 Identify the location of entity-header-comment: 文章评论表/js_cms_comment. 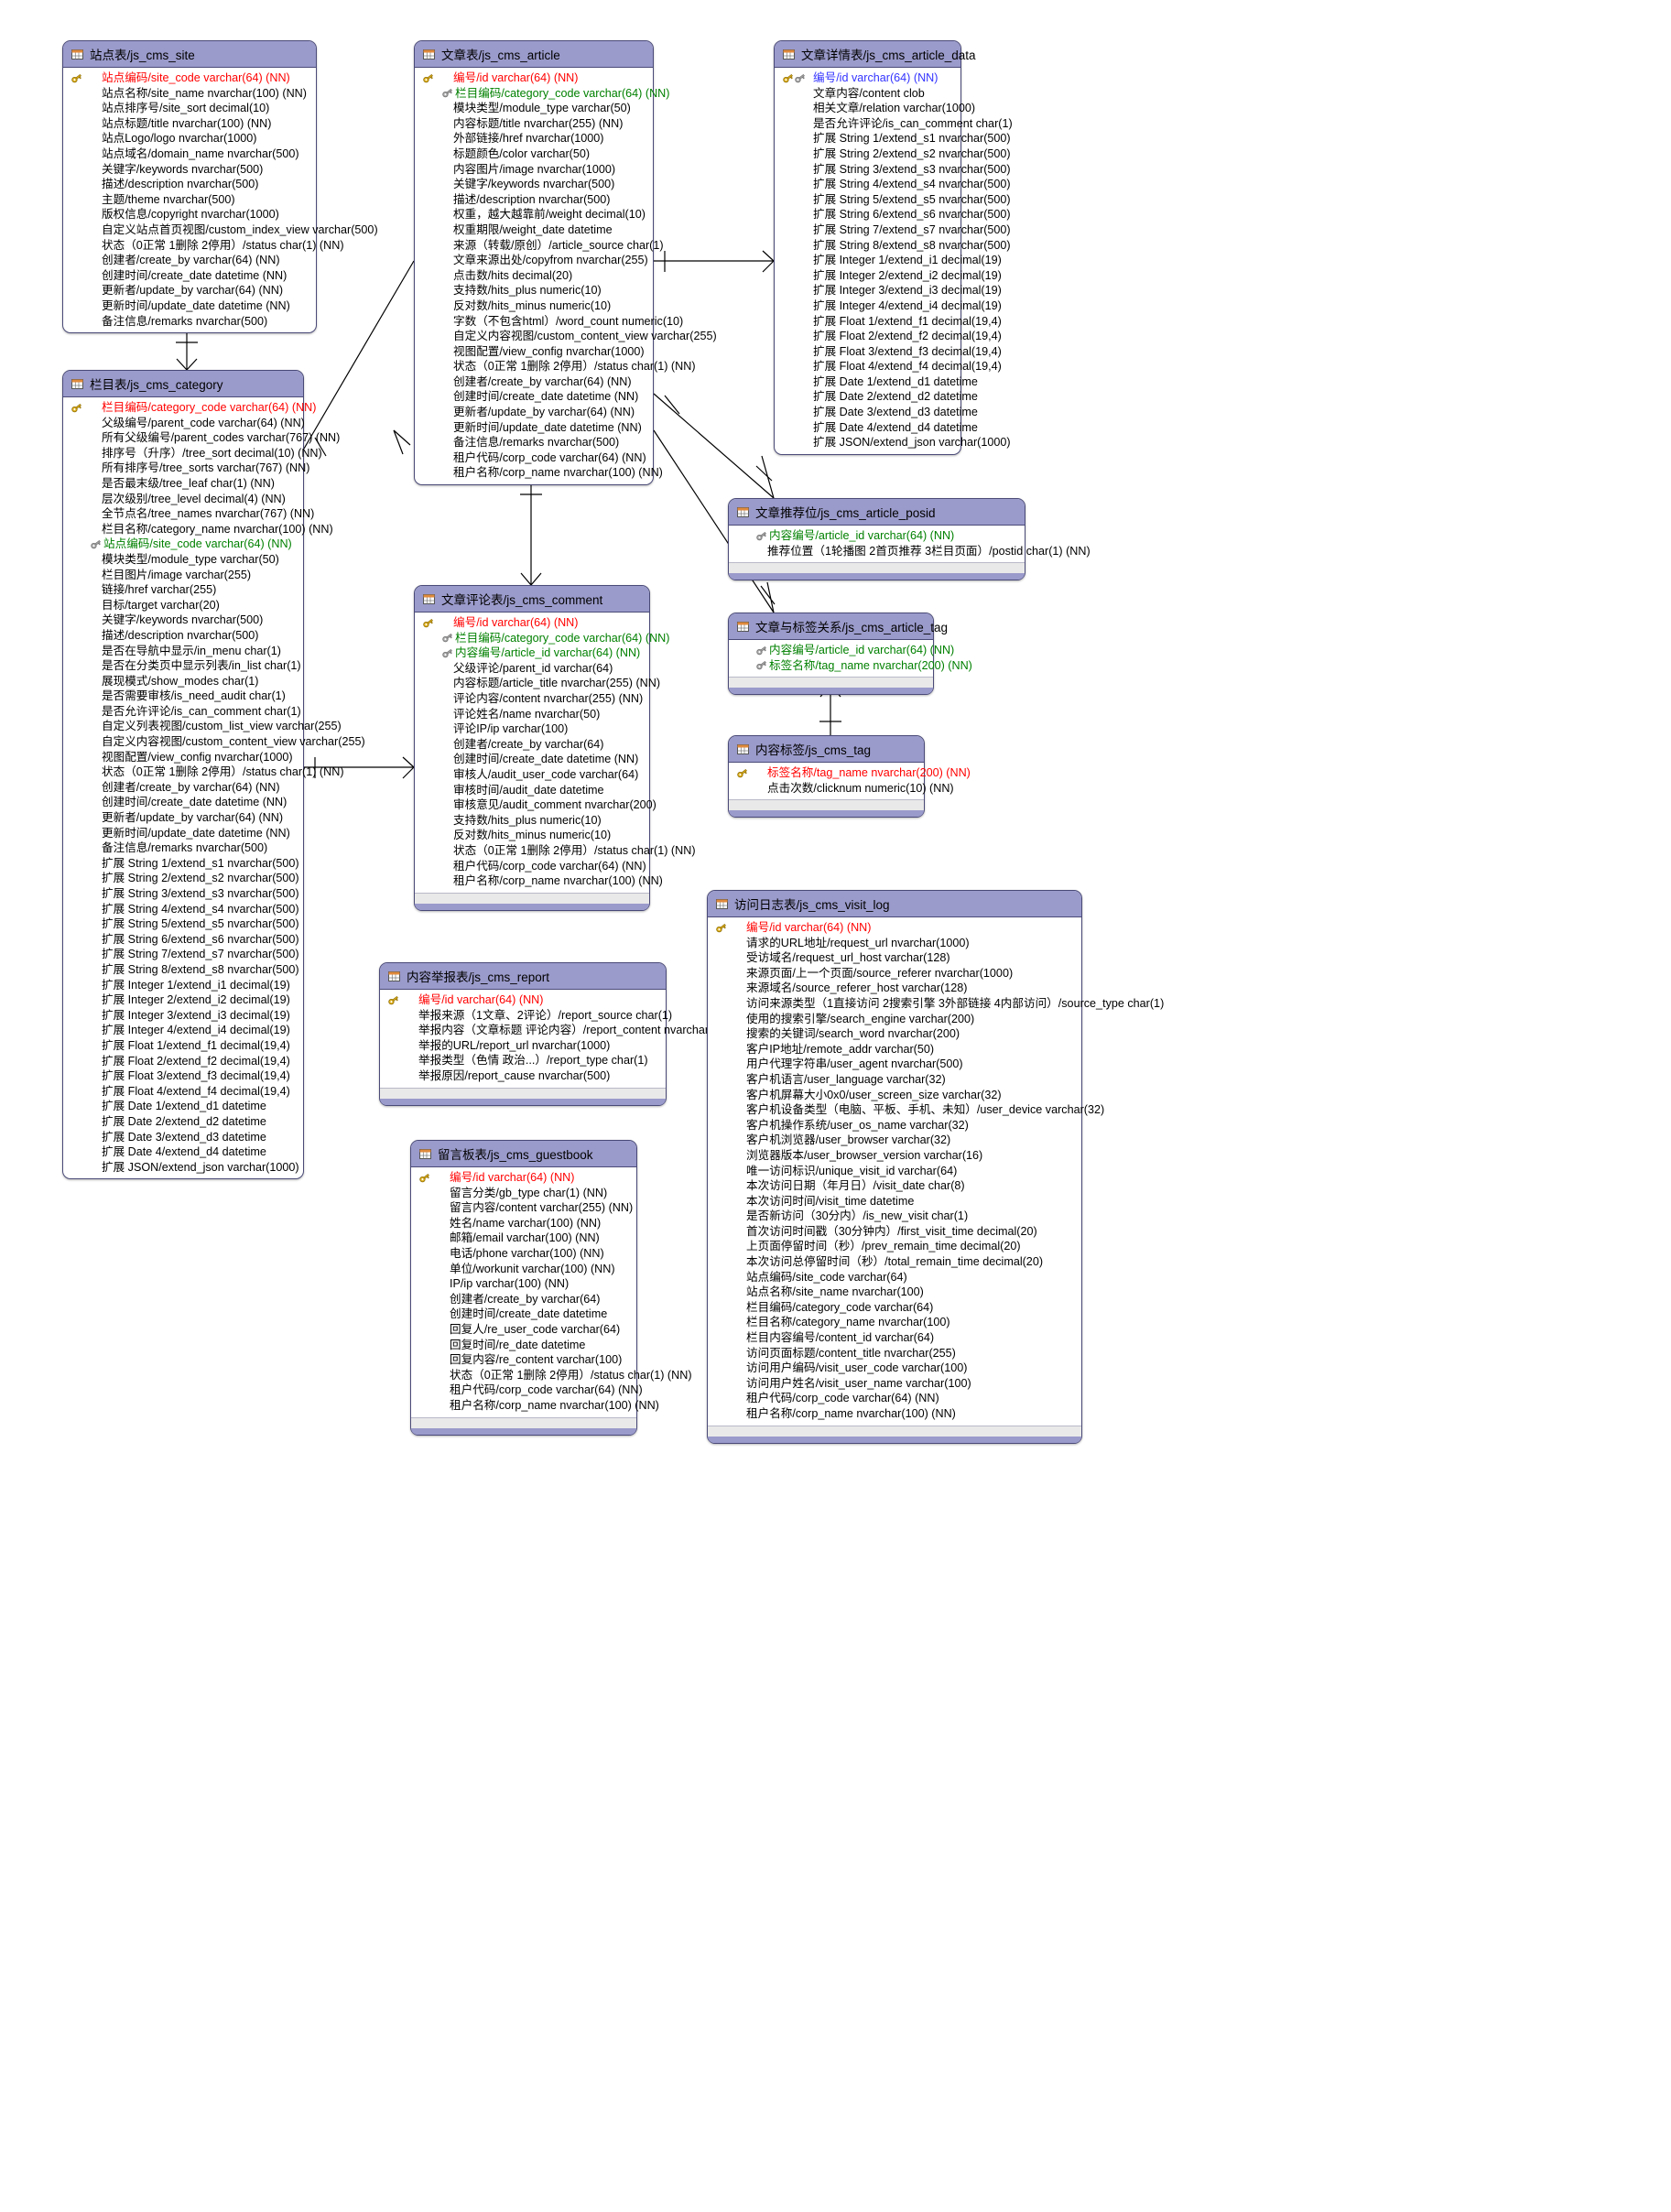
(532, 599).